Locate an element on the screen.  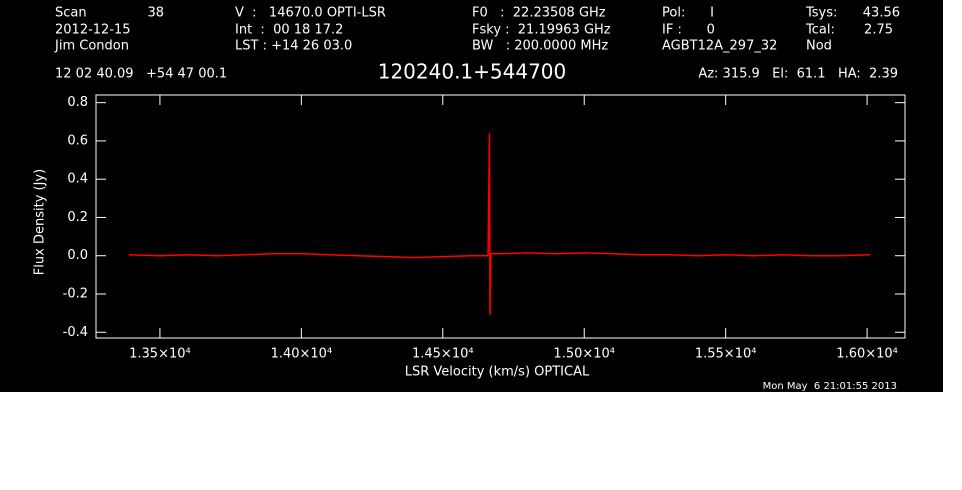
header-text: V : 14670.0 OPTI-LSR is located at coordinates (310, 13).